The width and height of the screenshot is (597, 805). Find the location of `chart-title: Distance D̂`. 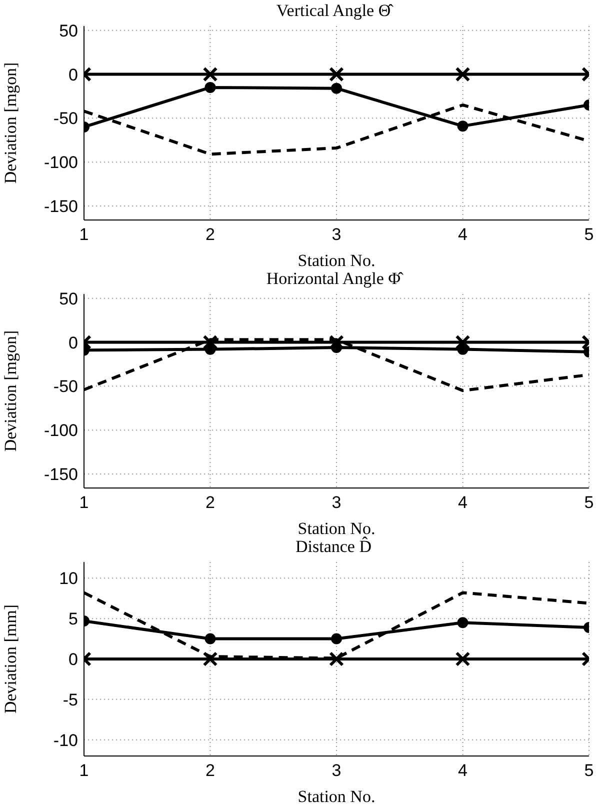

chart-title: Distance D̂ is located at coordinates (333, 547).